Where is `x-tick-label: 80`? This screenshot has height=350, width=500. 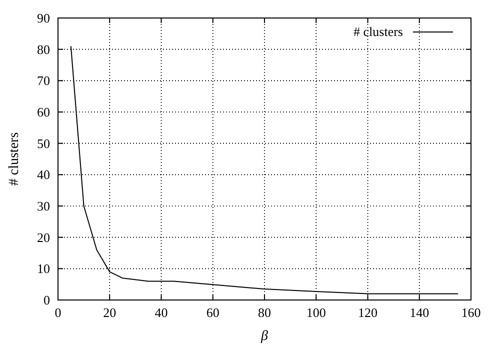 x-tick-label: 80 is located at coordinates (264, 312).